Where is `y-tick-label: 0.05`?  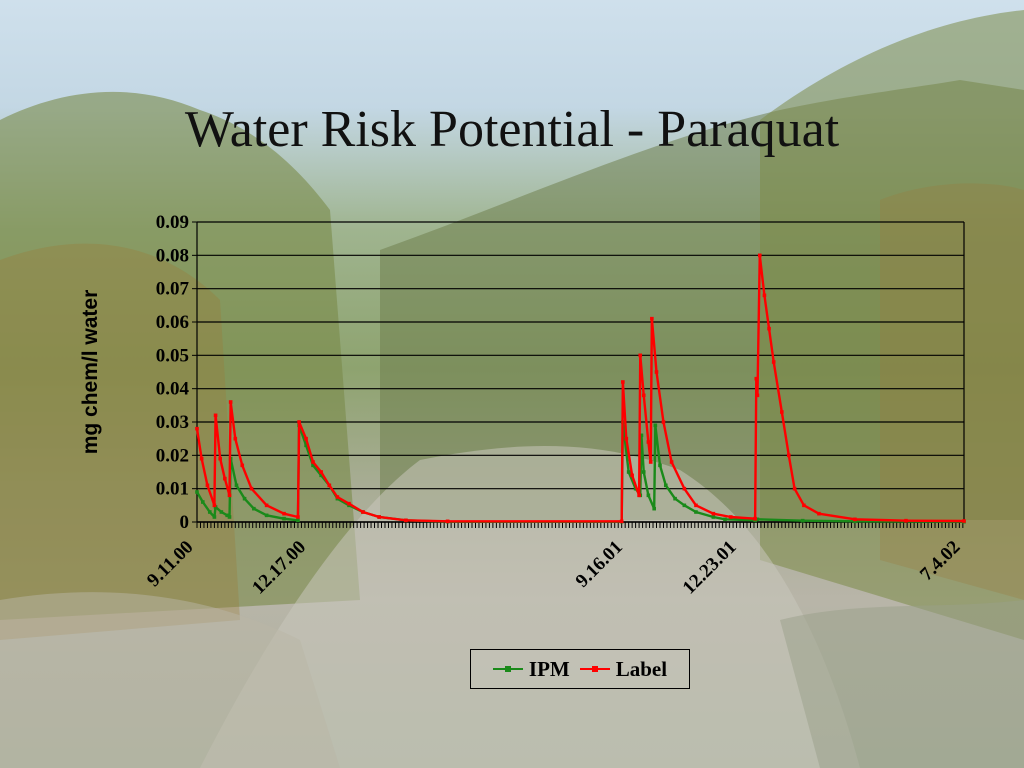
y-tick-label: 0.05 is located at coordinates (172, 355).